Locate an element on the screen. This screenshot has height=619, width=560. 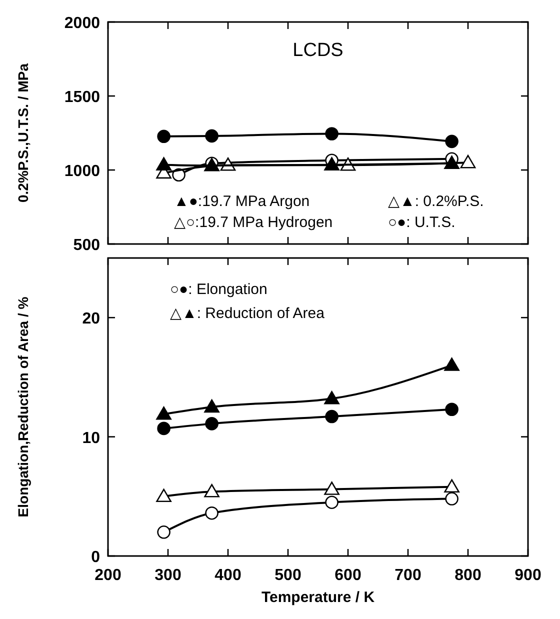
x-tick-label: 700 is located at coordinates (408, 575).